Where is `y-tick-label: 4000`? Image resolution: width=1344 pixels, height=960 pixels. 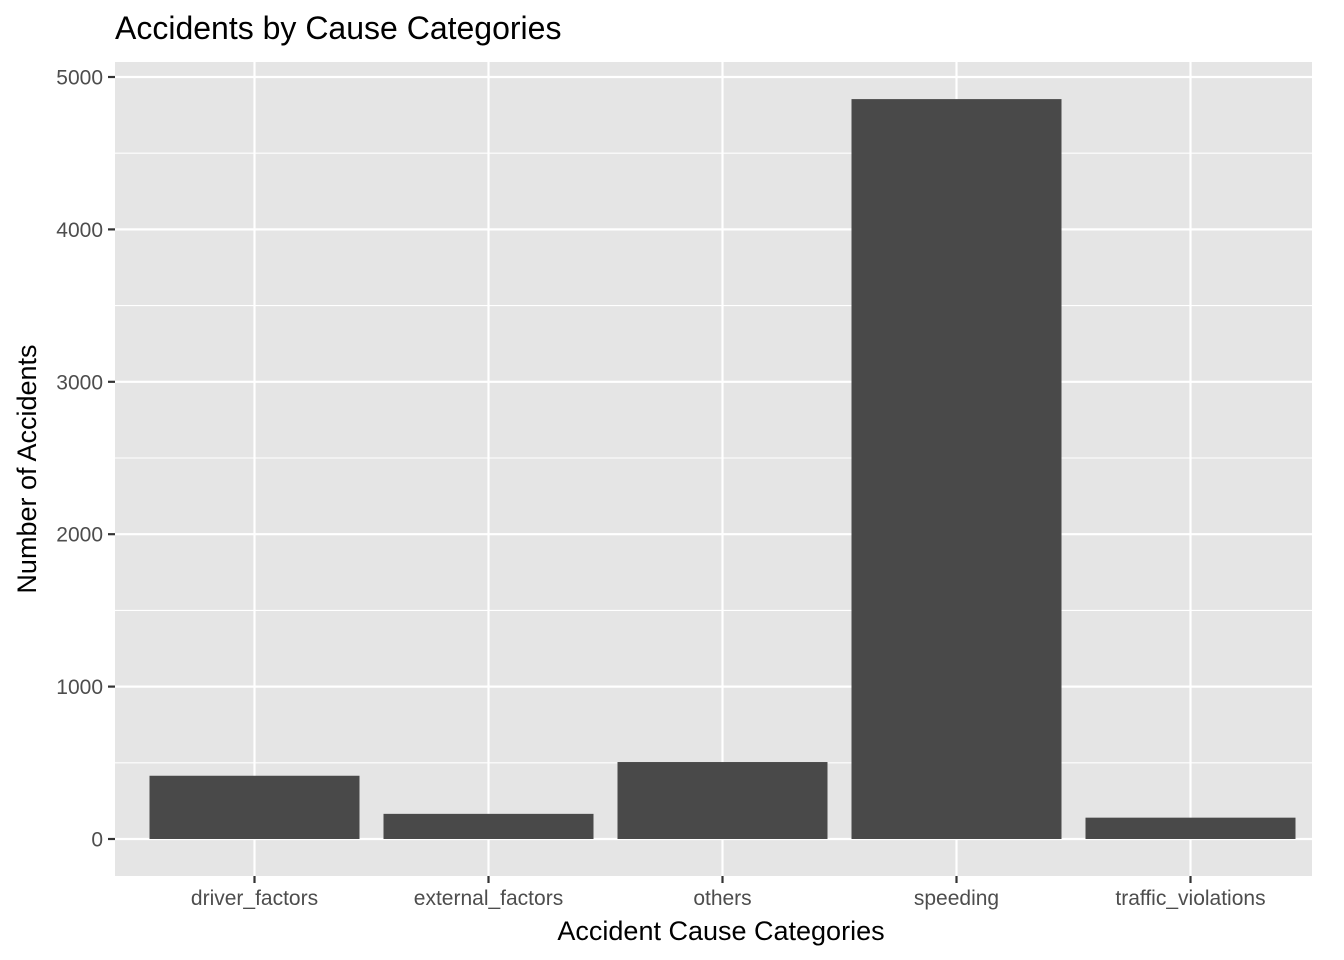
y-tick-label: 4000 is located at coordinates (79, 230).